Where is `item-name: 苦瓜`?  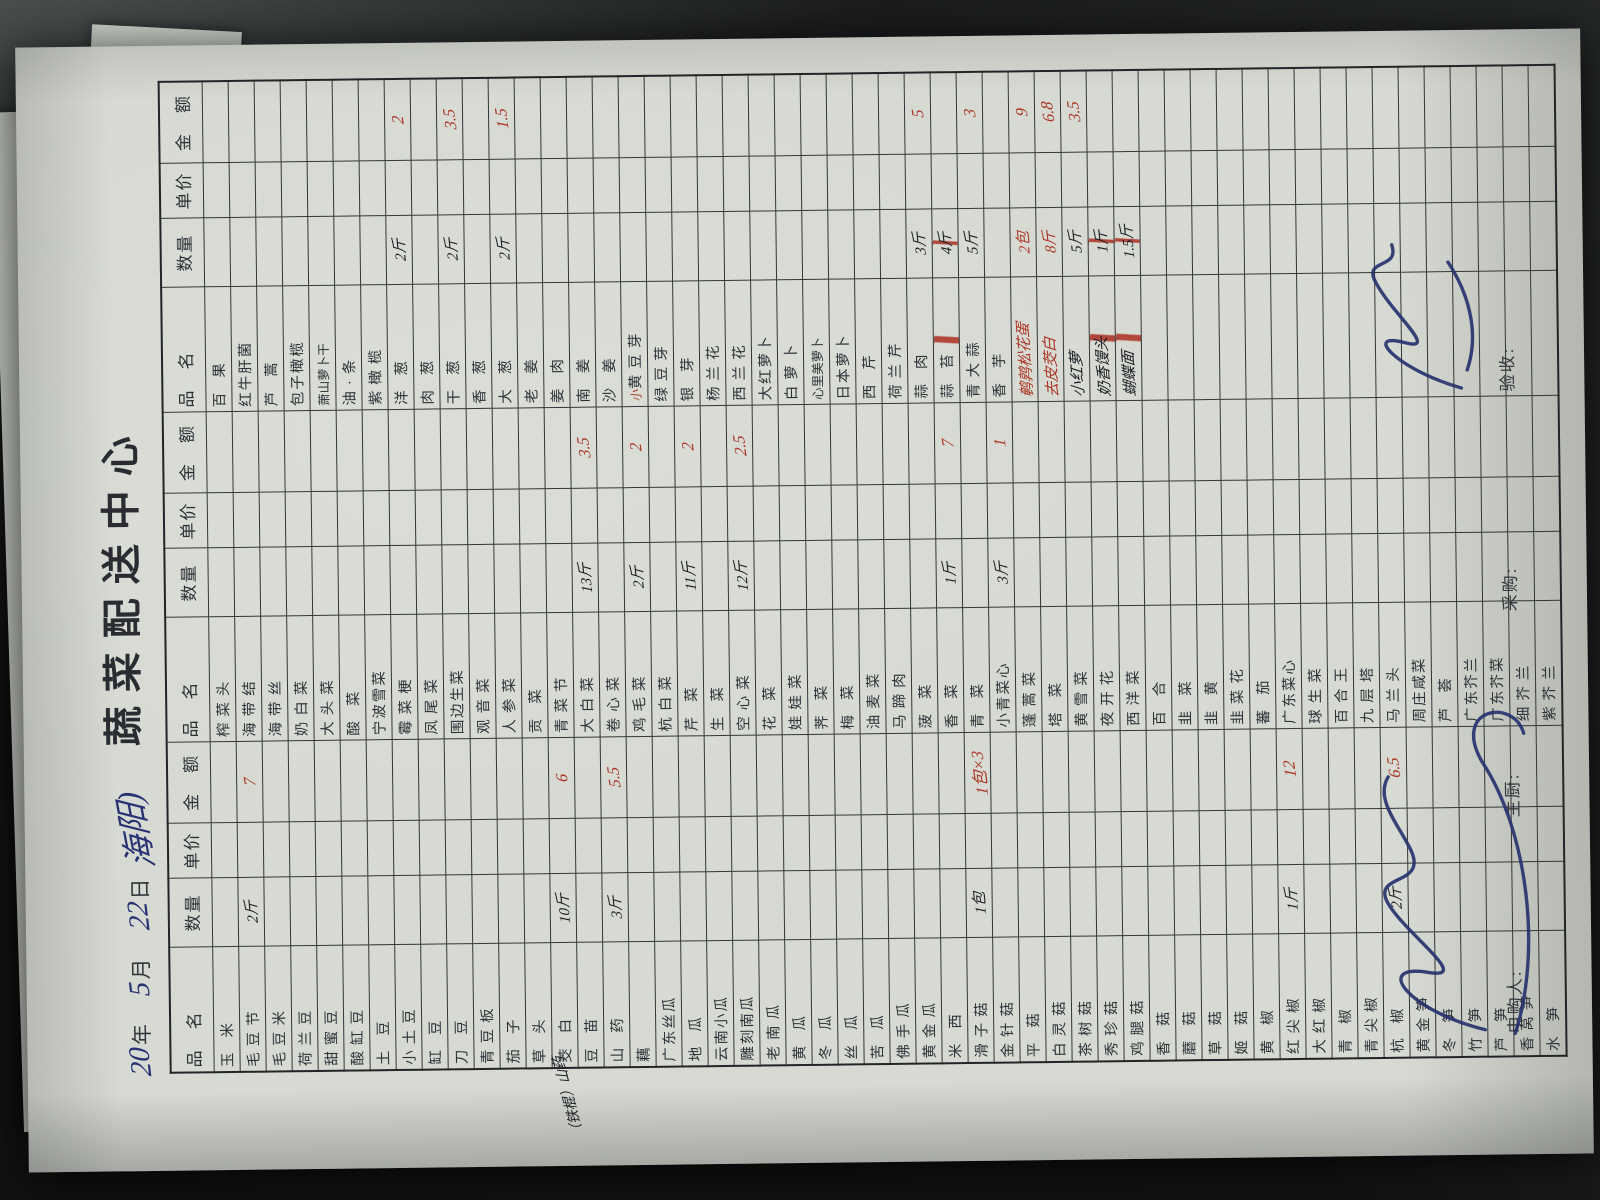 item-name: 苦瓜 is located at coordinates (878, 1030).